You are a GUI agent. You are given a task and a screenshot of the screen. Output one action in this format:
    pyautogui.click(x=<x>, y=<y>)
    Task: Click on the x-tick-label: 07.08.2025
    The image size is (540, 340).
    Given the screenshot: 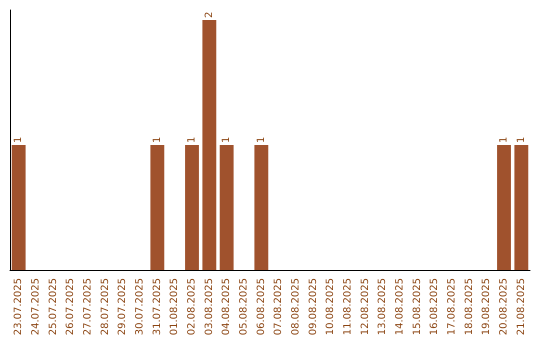 What is the action you would take?
    pyautogui.click(x=278, y=307)
    